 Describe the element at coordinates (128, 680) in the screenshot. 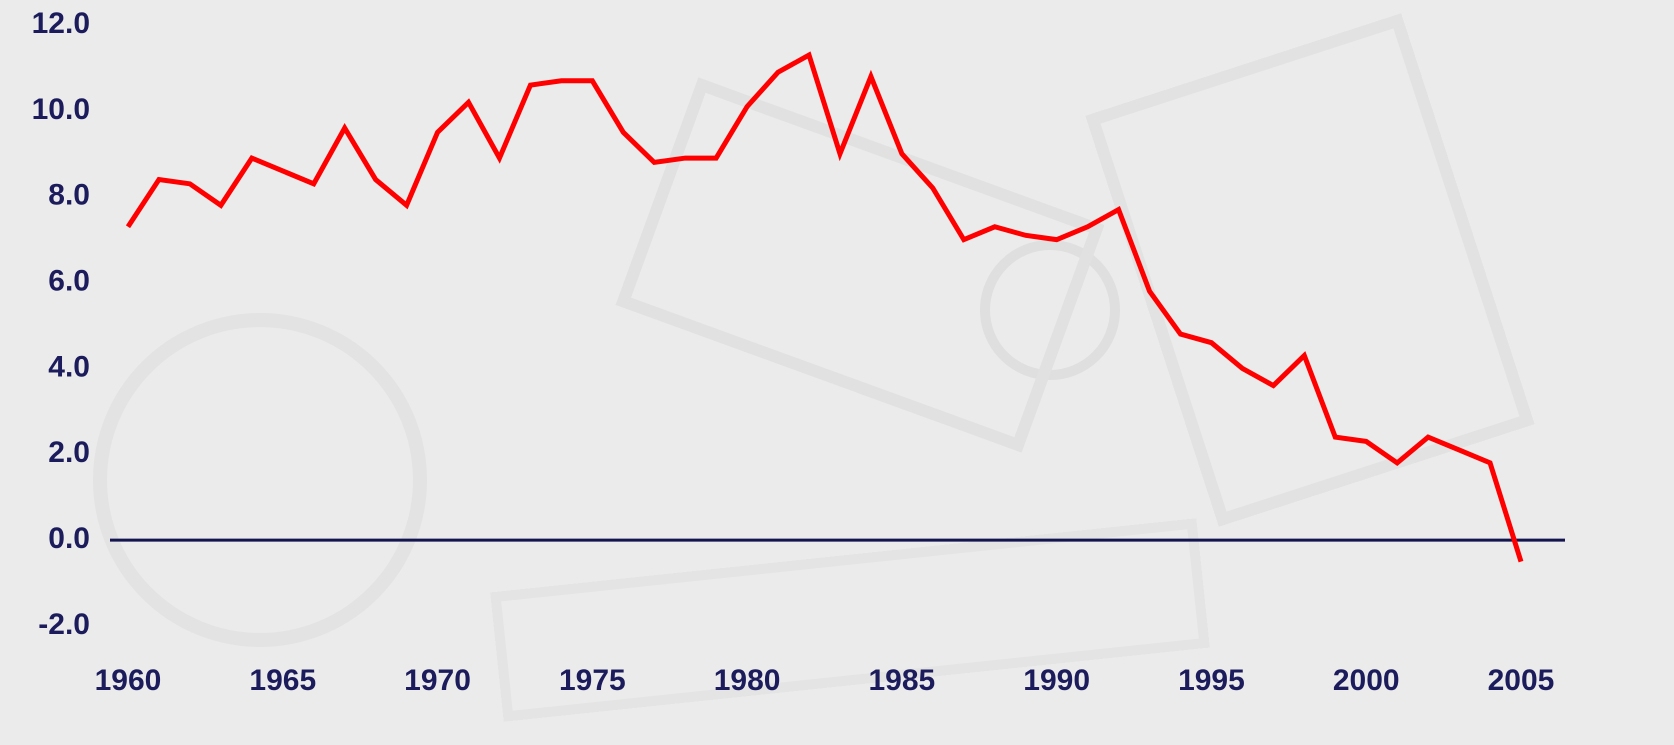

I see `x-tick-label: 1960` at that location.